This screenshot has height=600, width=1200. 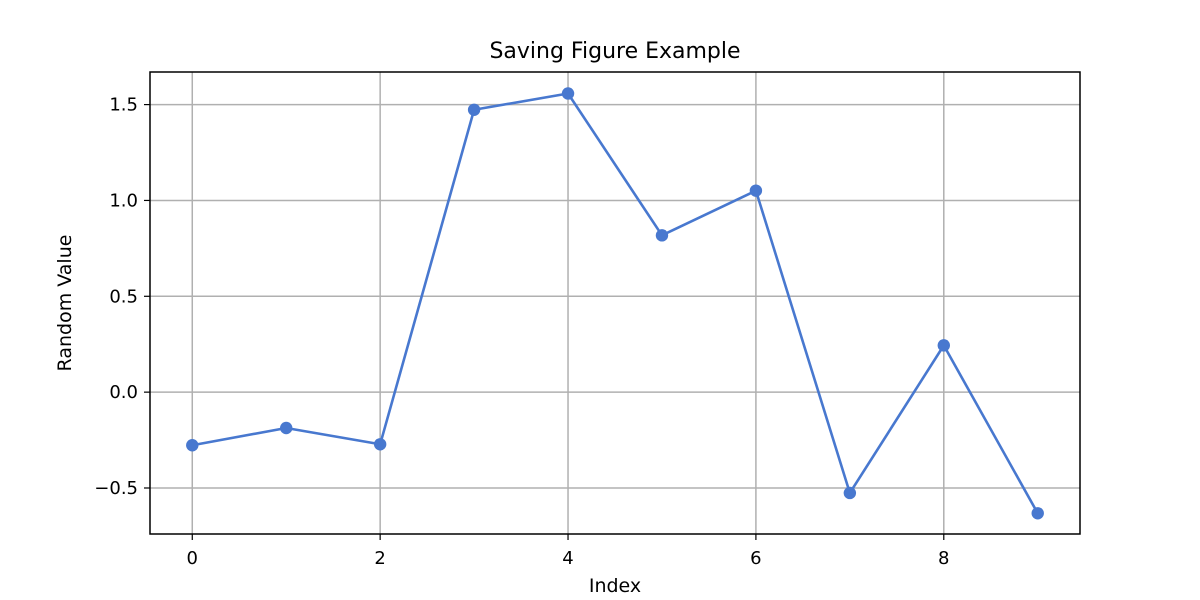 I want to click on y-tick-label: 1.0, so click(x=123, y=200).